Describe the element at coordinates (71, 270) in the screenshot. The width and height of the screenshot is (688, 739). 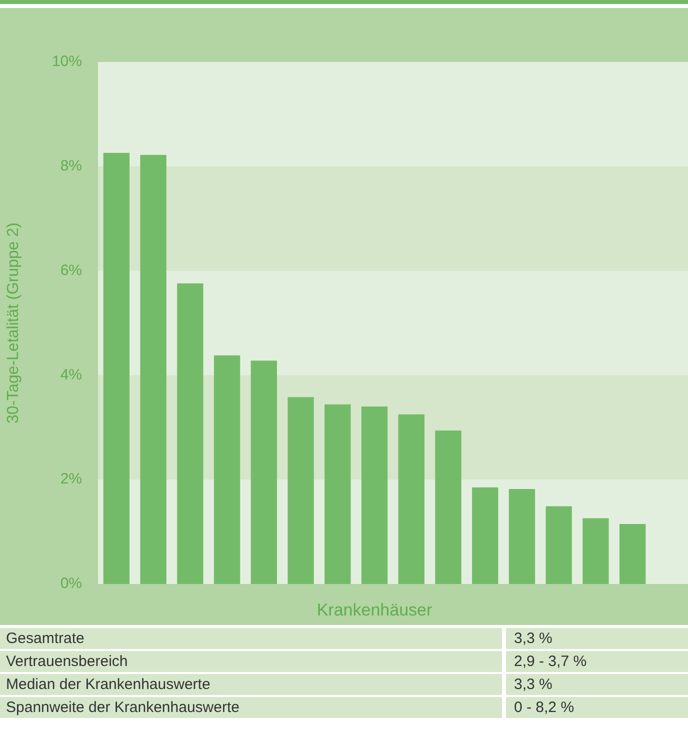
I see `y-tick-label: 6%` at that location.